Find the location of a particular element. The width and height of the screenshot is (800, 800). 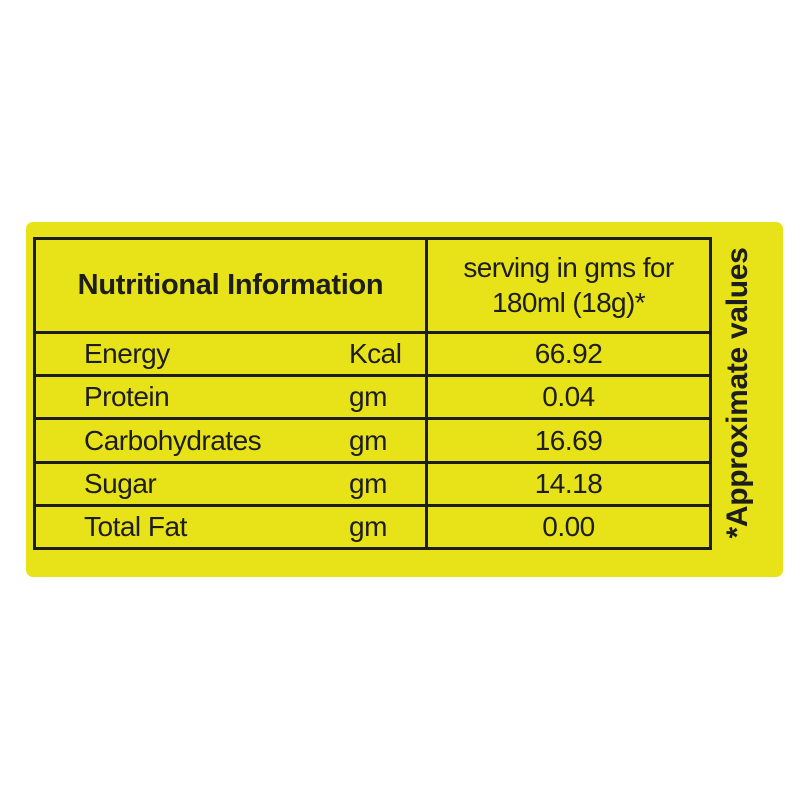

nutrient-value: 66.92 is located at coordinates (568, 354).